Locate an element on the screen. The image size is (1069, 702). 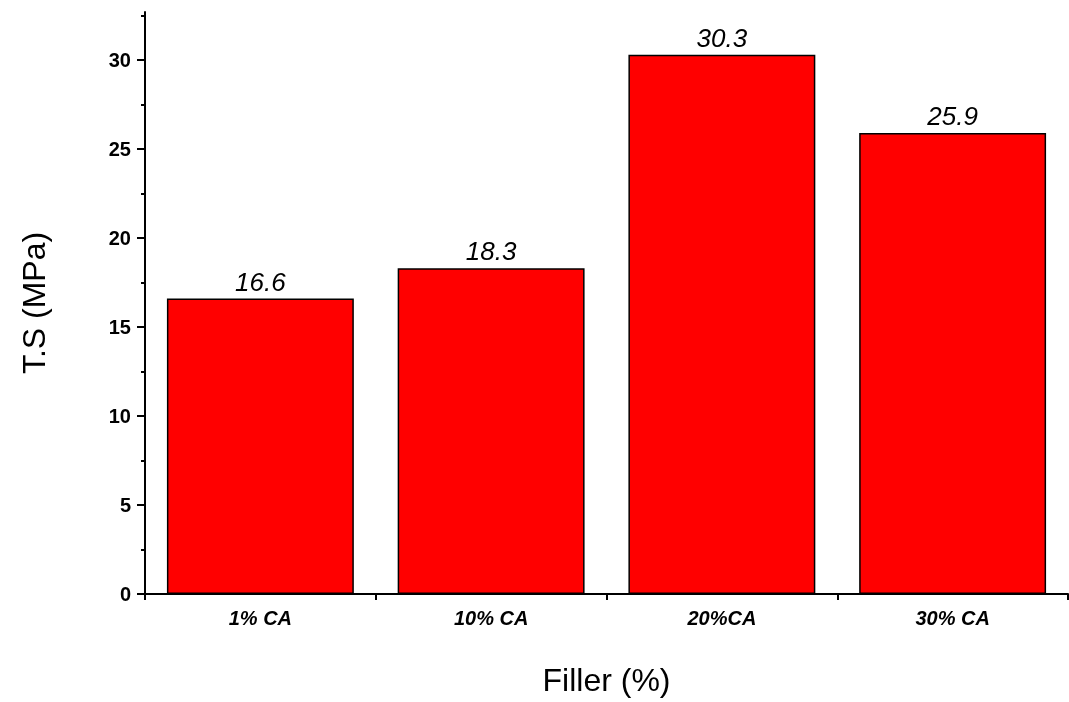
x-axis-title: Filler (%) is located at coordinates (606, 680).